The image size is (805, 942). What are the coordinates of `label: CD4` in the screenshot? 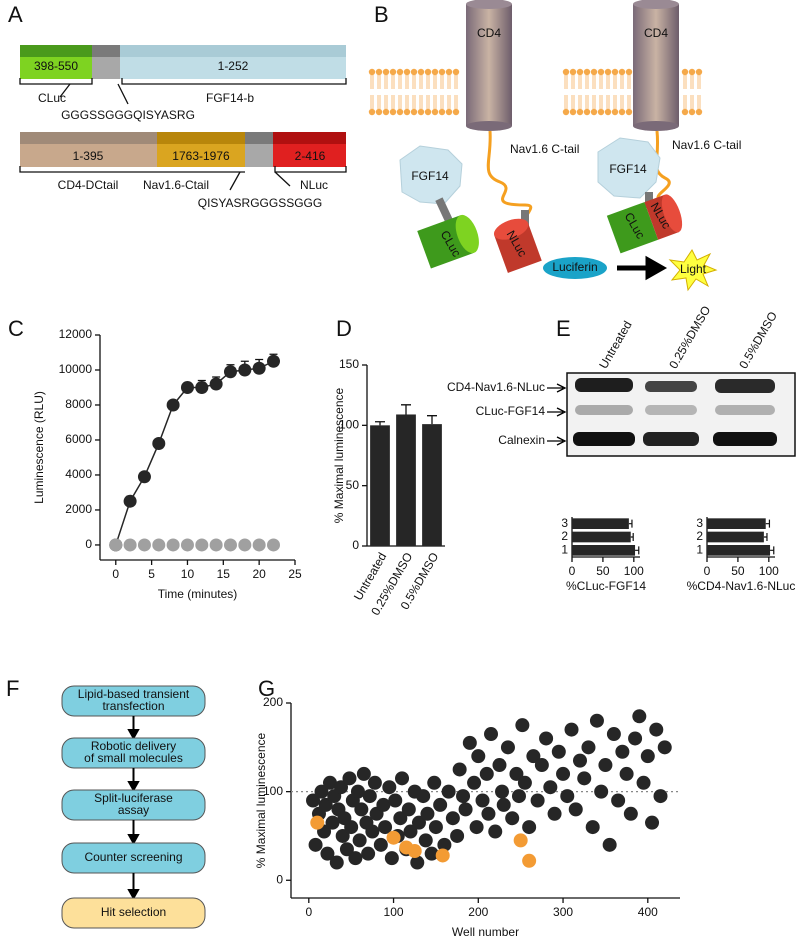 It's located at (489, 33).